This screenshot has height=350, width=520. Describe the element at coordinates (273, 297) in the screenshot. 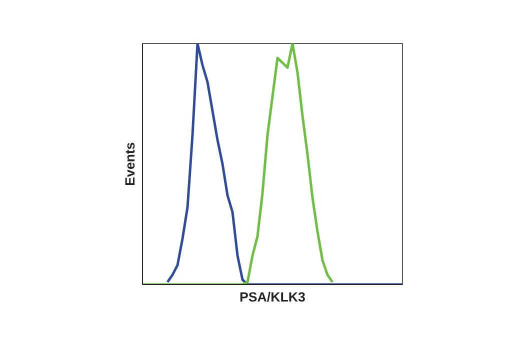

I see `x-axis-title: PSA/KLK3` at that location.